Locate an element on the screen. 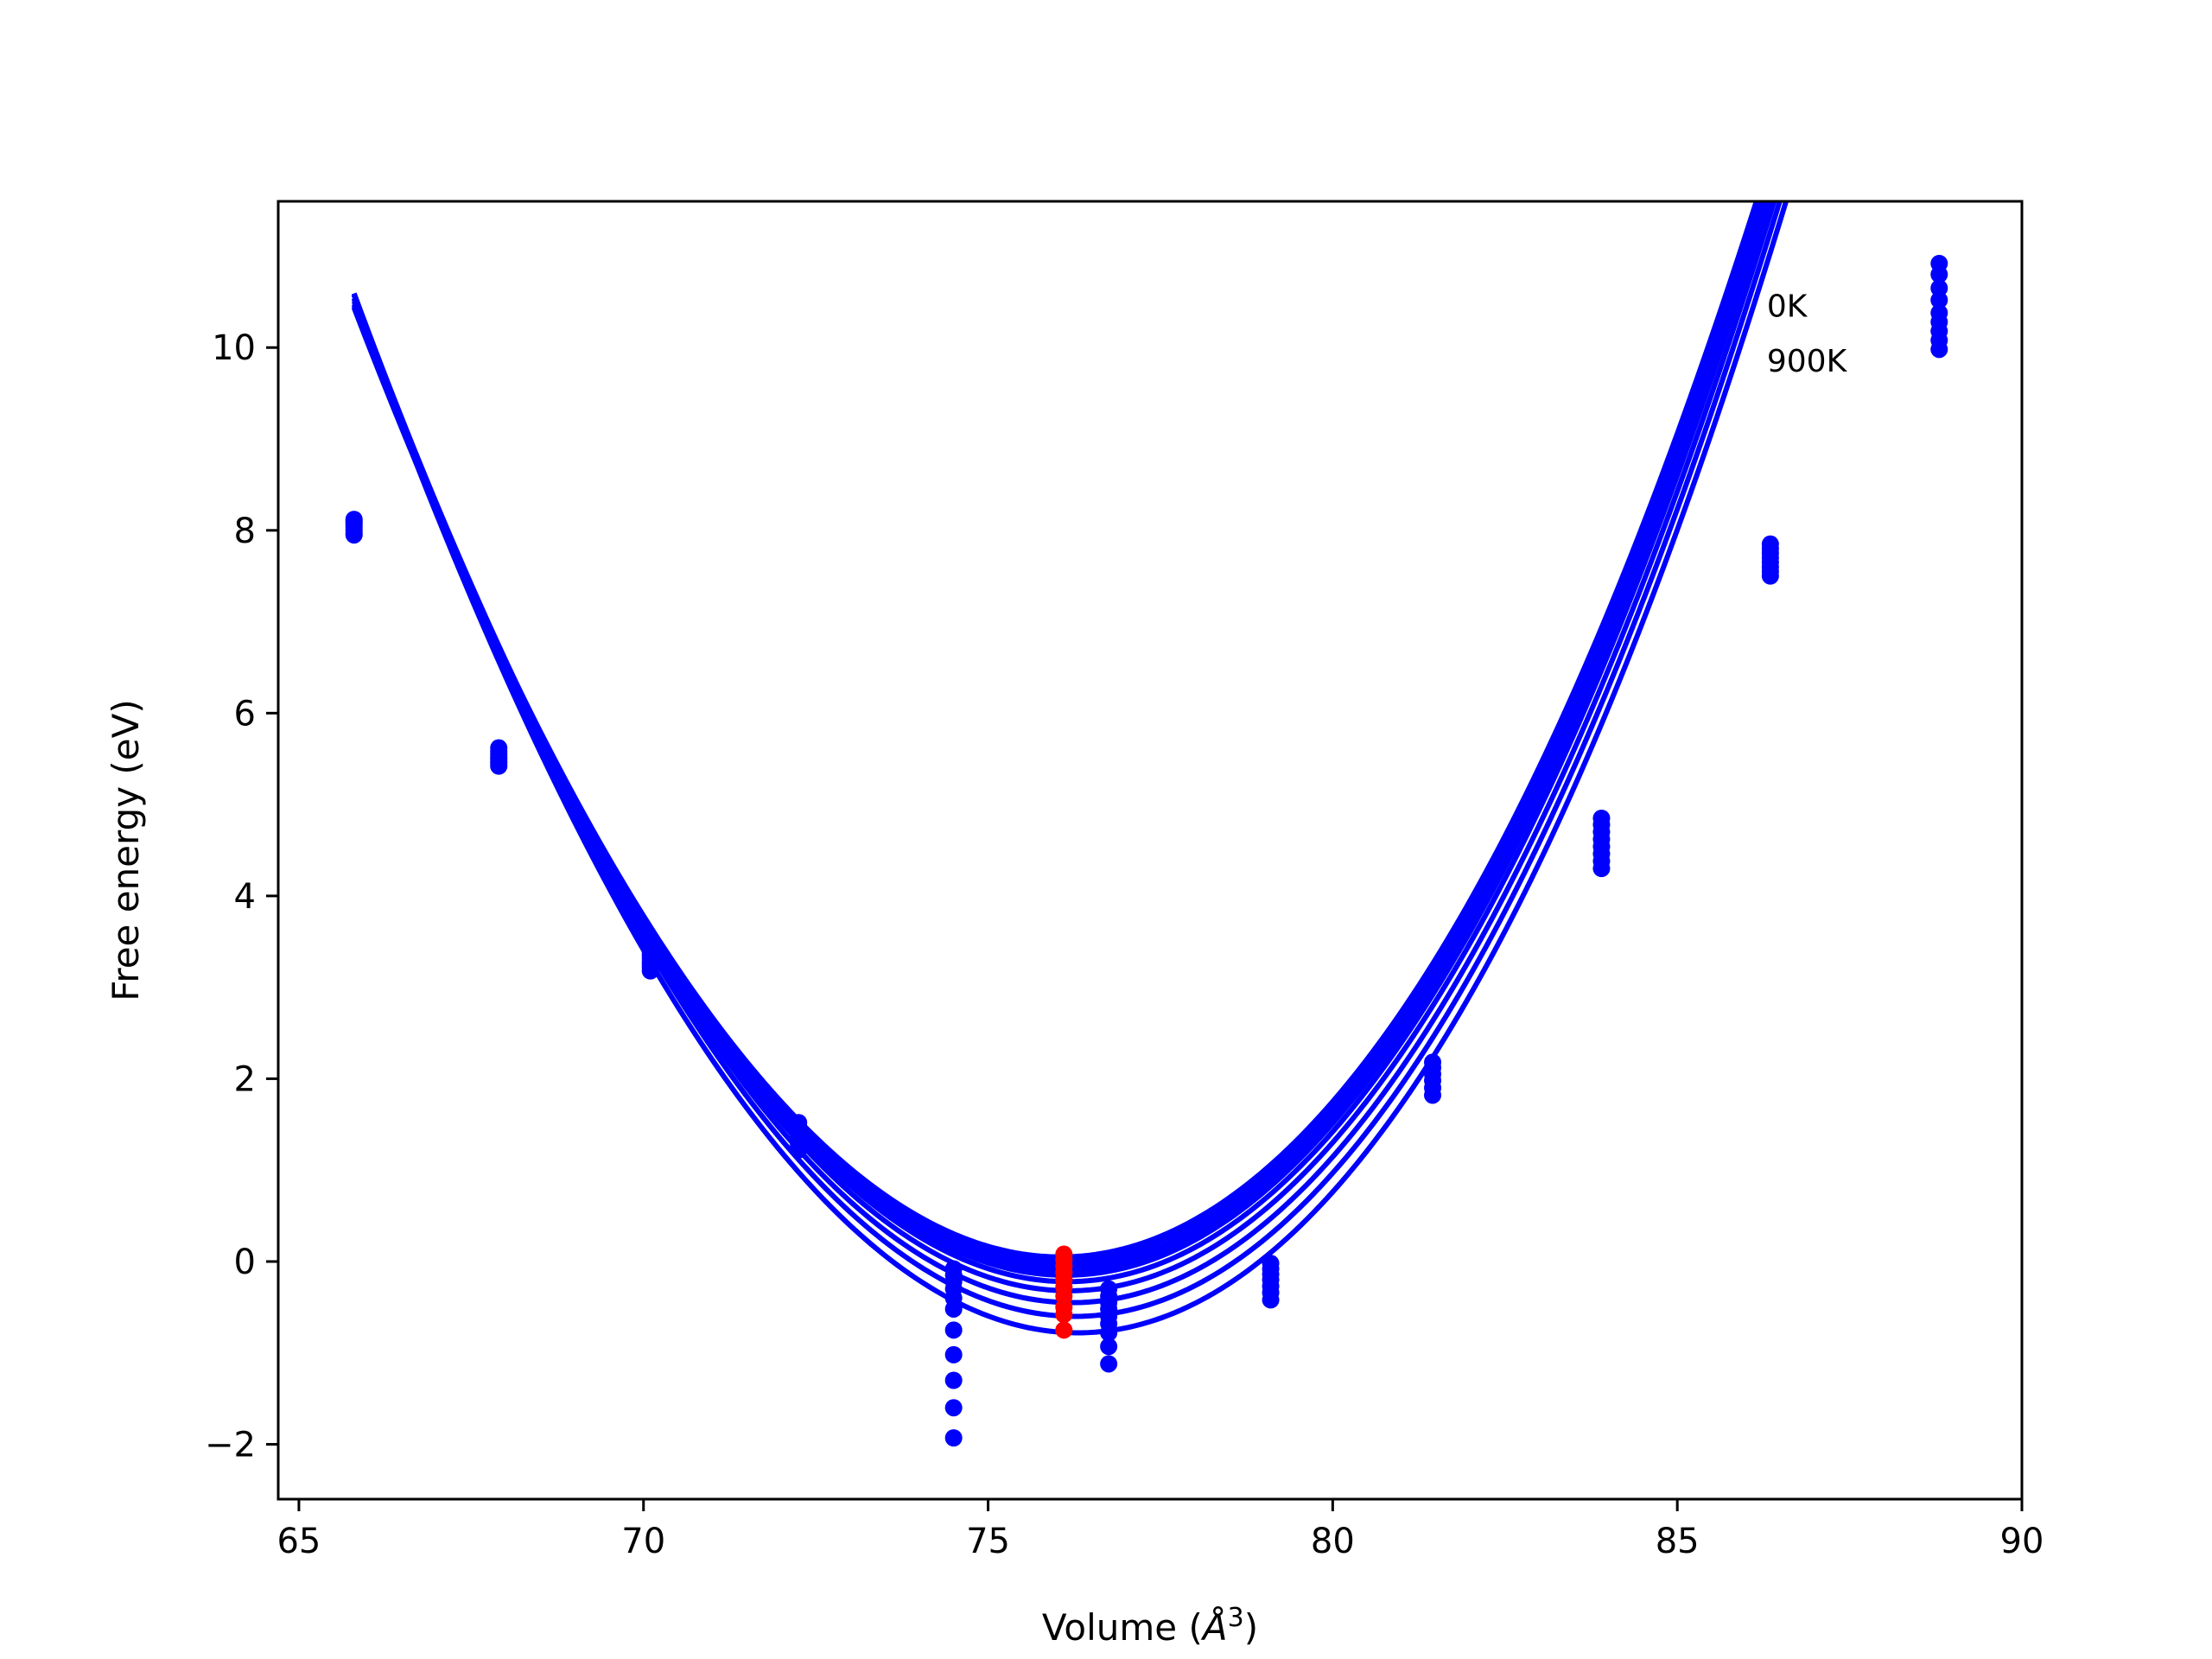  annotations: 0K 900K is located at coordinates (1808, 334).